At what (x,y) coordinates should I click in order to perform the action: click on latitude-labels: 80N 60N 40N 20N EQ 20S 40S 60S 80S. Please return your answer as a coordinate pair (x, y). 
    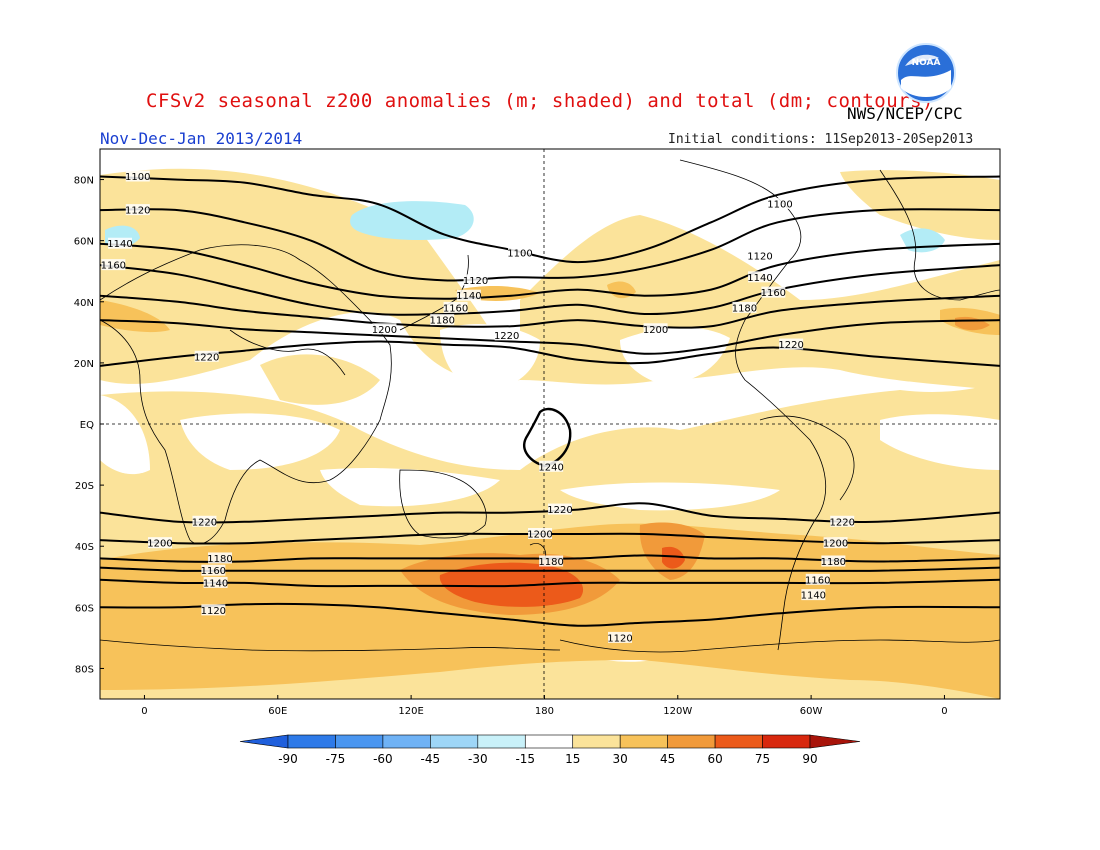
    Looking at the image, I should click on (89, 425).